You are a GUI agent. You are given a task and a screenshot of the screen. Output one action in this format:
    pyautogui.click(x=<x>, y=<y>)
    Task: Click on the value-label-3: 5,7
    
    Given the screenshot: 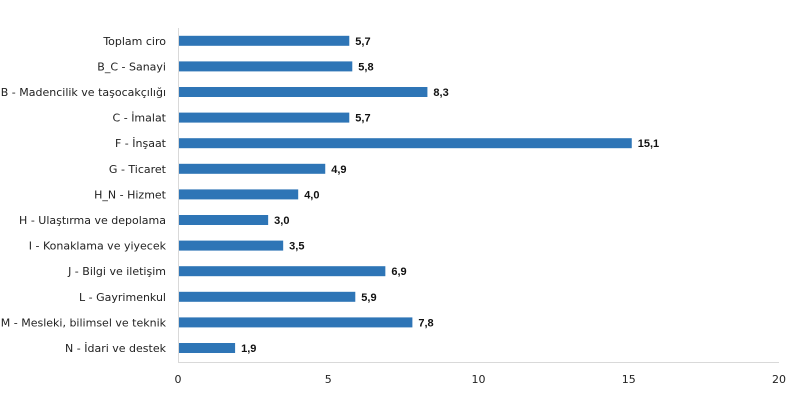 What is the action you would take?
    pyautogui.click(x=362, y=119)
    